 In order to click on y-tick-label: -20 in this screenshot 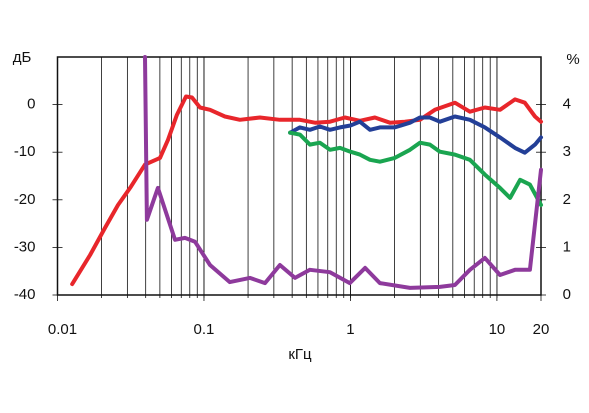, I will do `click(25, 199)`.